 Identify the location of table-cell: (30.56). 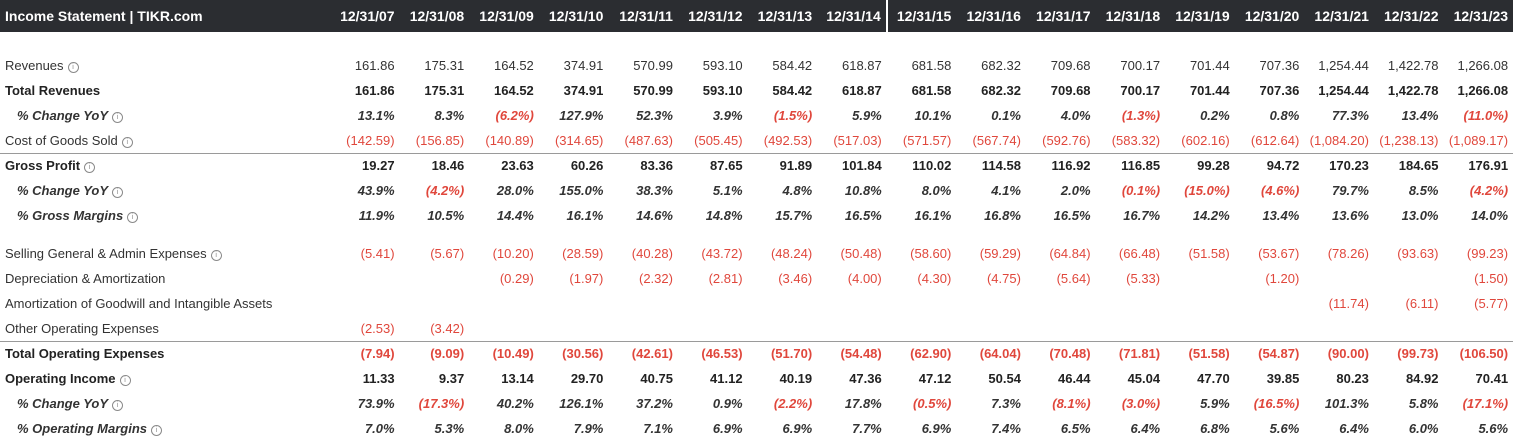
(573, 353).